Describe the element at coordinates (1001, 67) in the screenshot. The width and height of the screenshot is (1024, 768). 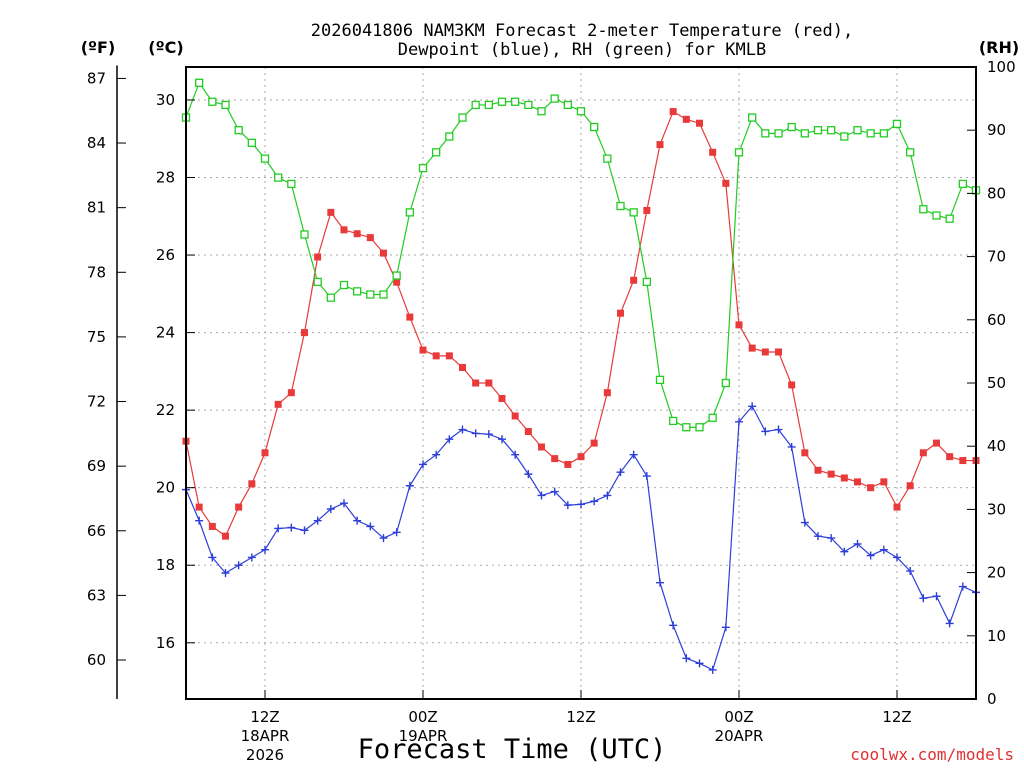
I see `rh-tick-label: 100` at that location.